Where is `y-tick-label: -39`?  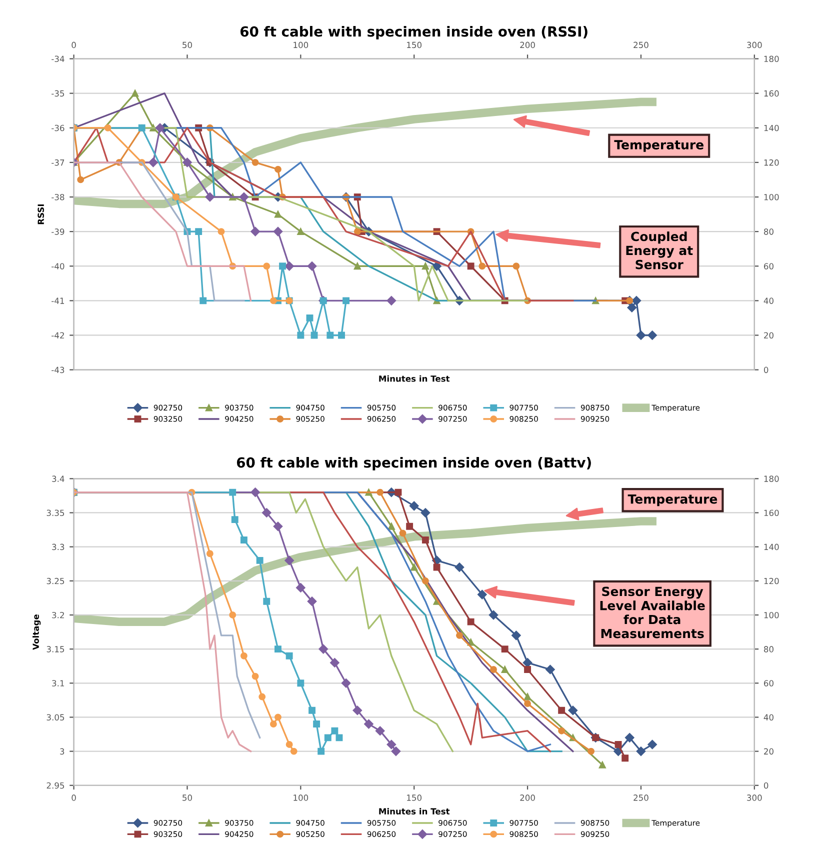
y-tick-label: -39 is located at coordinates (58, 231).